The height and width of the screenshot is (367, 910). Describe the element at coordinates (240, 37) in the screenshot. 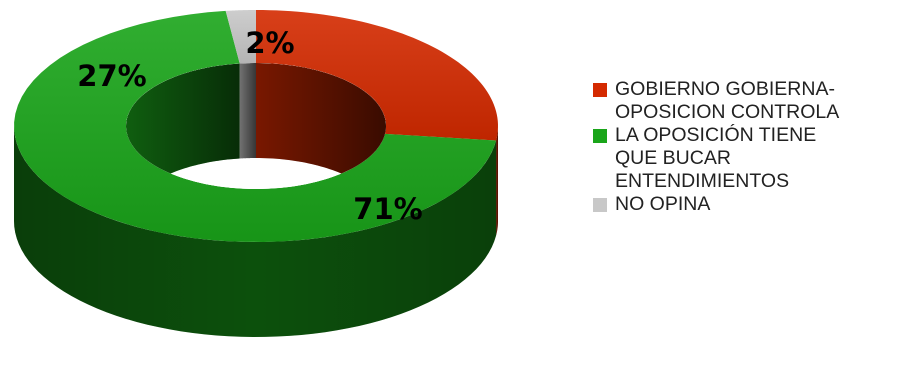

I see `slice-top-shade-no-opinion` at that location.